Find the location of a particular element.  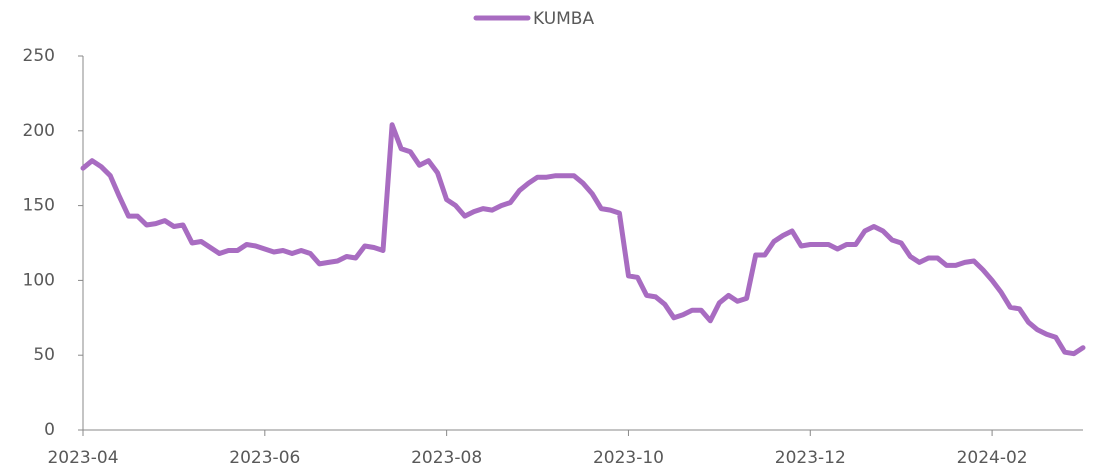

x-tick-label: 2023-10 is located at coordinates (628, 458).